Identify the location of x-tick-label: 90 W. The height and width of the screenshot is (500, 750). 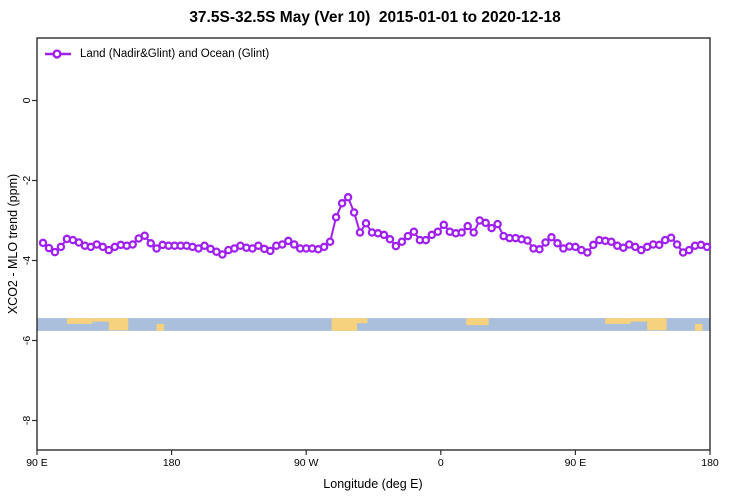
(306, 463).